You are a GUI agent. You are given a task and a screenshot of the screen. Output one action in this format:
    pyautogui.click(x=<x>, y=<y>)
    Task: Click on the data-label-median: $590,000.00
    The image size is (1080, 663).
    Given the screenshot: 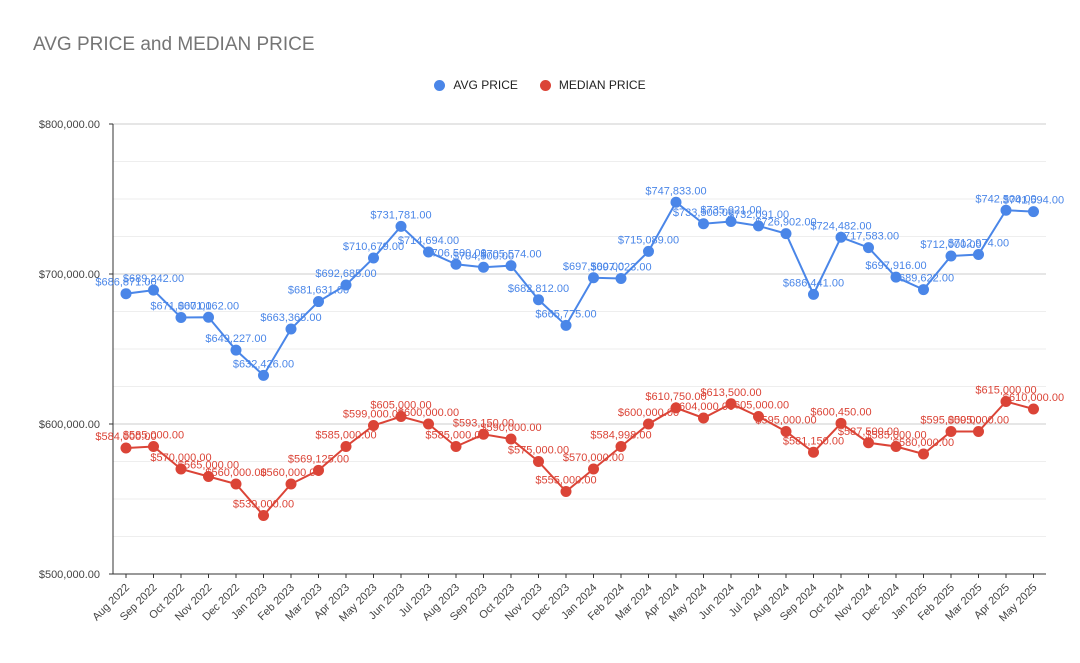 What is the action you would take?
    pyautogui.click(x=510, y=428)
    